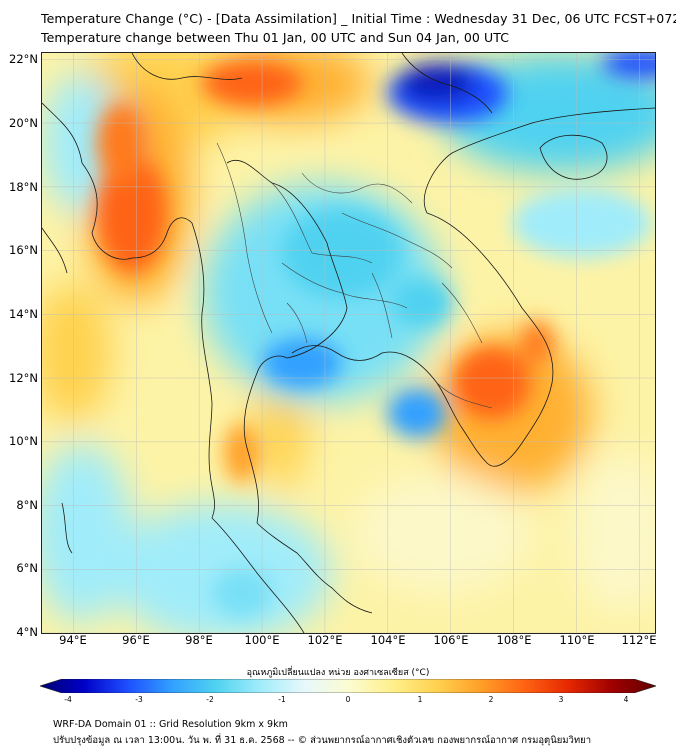  I want to click on lat-tick-label: 16°N, so click(23, 250).